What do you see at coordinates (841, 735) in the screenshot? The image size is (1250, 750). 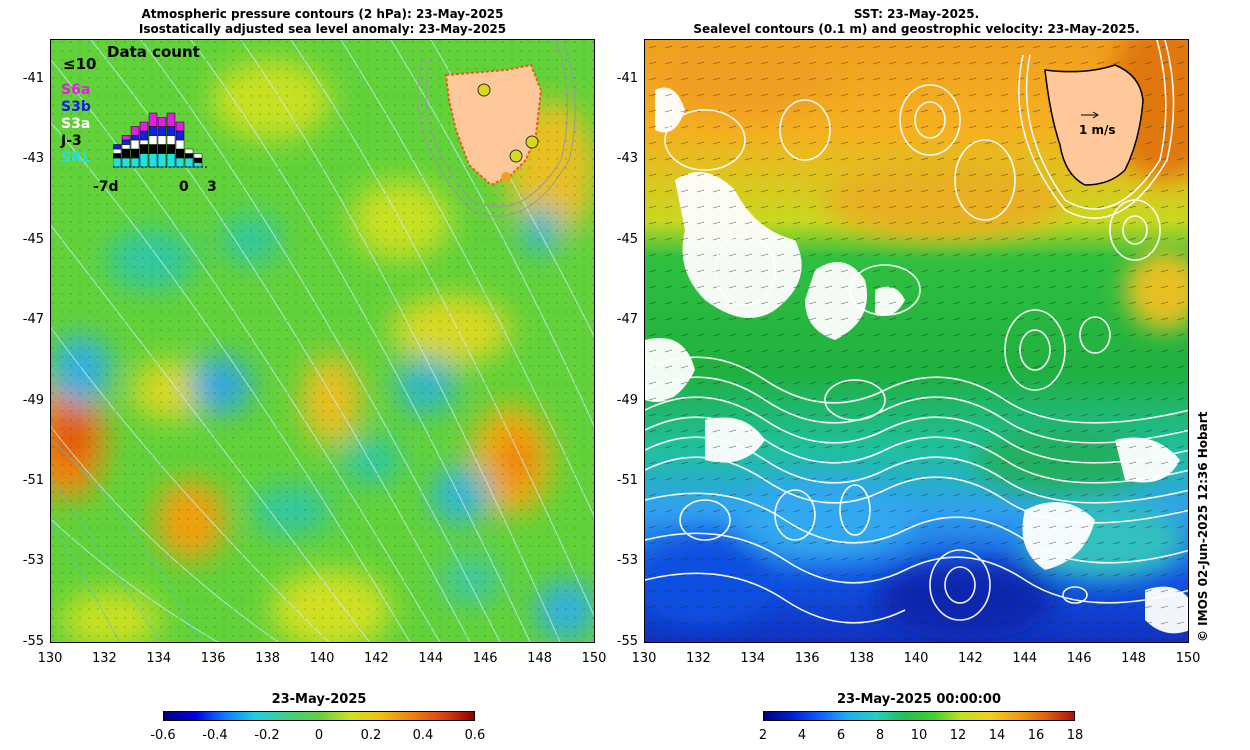 I see `right-colorbar-tick: 6` at bounding box center [841, 735].